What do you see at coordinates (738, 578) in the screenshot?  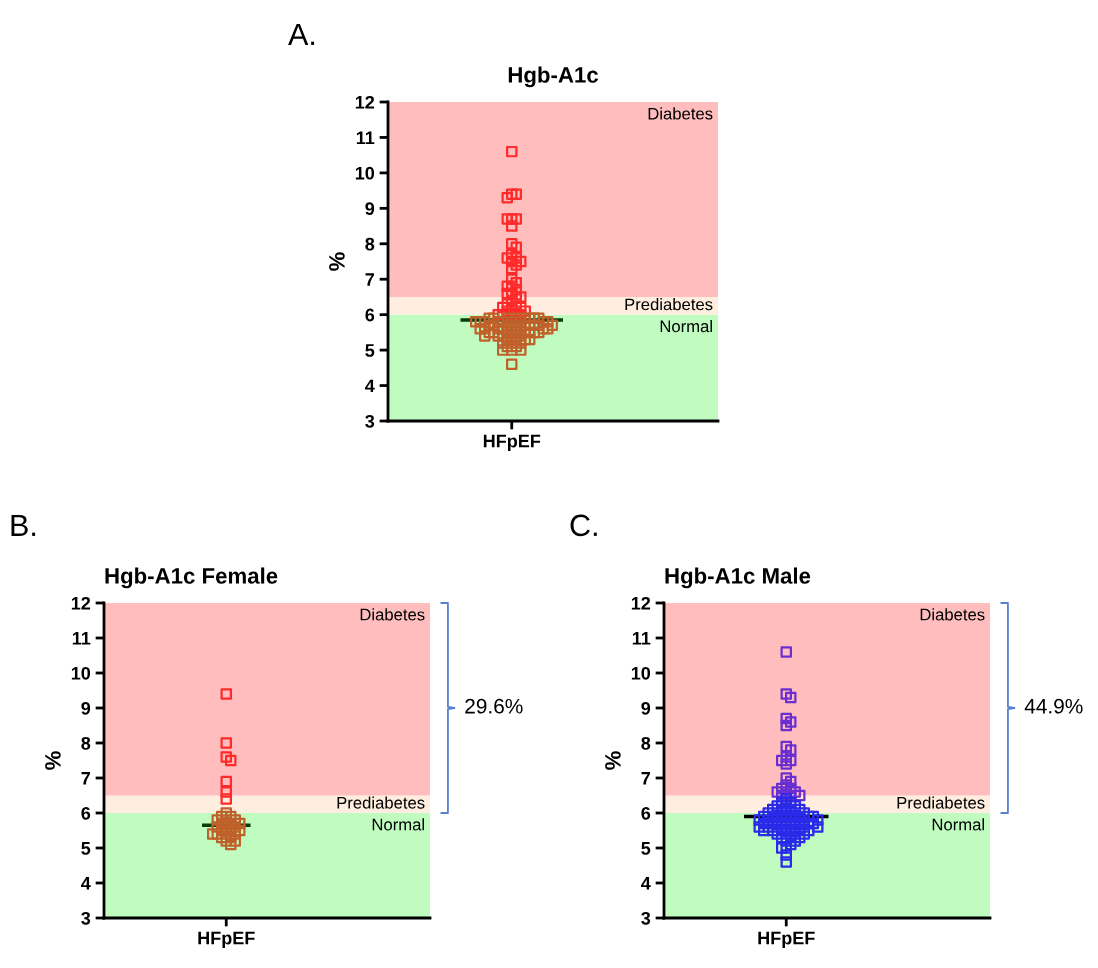 I see `chart-title: Hgb-A1c Male` at bounding box center [738, 578].